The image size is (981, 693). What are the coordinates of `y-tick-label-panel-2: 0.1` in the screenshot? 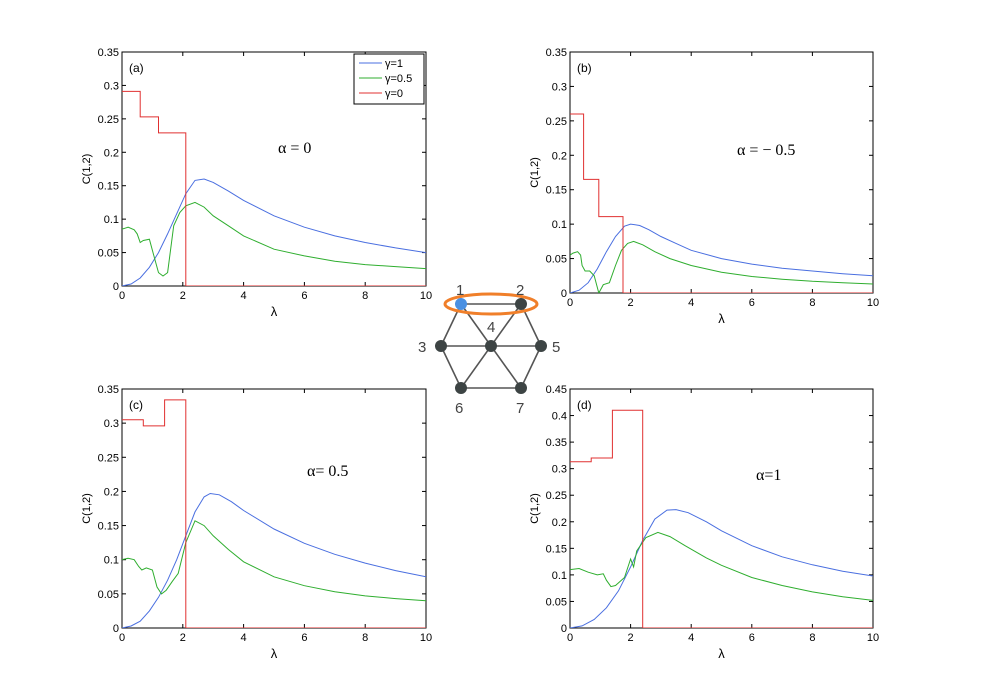 It's located at (559, 225).